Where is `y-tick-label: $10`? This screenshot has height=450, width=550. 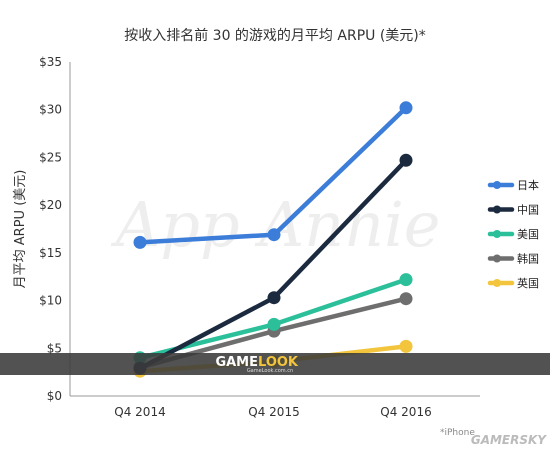 y-tick-label: $10 is located at coordinates (50, 301).